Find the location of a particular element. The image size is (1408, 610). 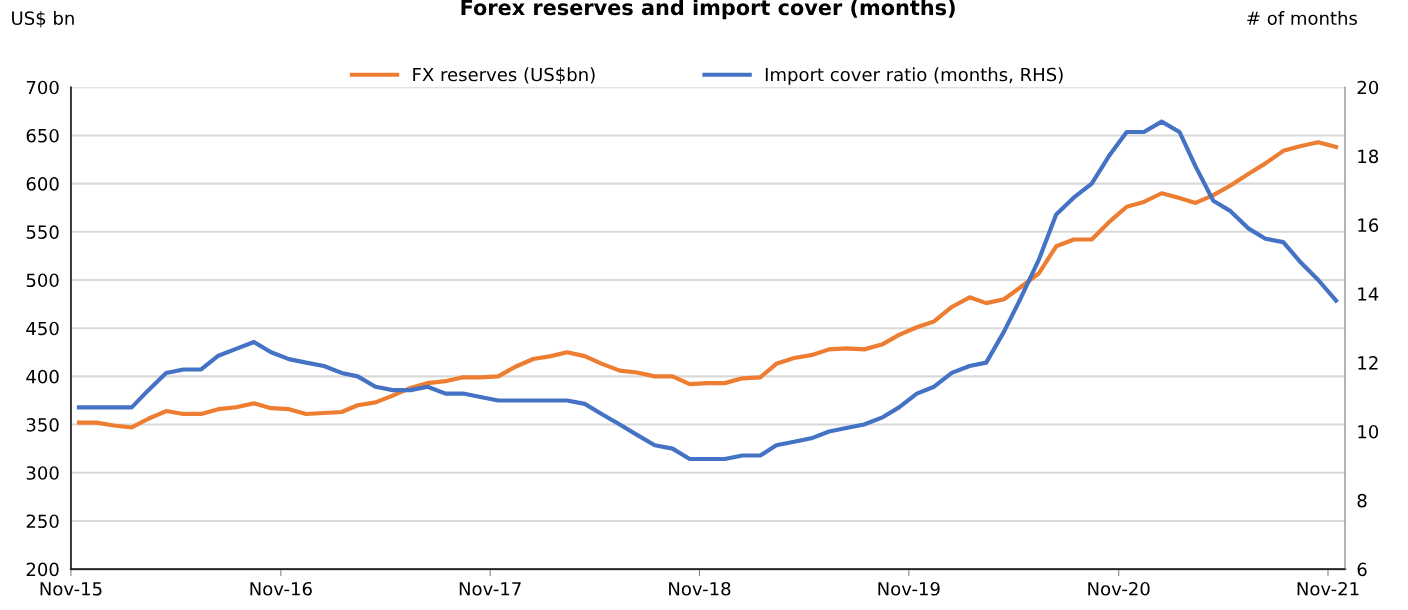

y-axis-title: US$ bn is located at coordinates (43, 19).